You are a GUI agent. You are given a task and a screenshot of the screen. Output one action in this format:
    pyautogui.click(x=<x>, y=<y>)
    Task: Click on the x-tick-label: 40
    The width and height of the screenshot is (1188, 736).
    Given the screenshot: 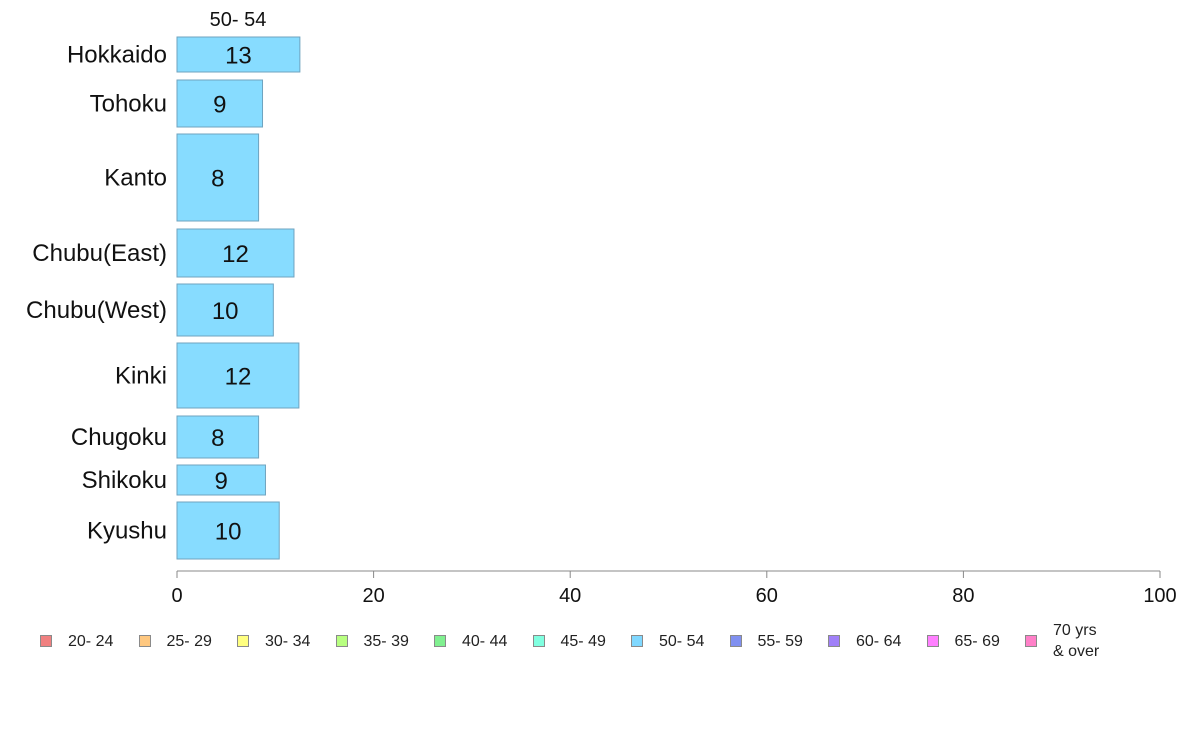 What is the action you would take?
    pyautogui.click(x=570, y=596)
    